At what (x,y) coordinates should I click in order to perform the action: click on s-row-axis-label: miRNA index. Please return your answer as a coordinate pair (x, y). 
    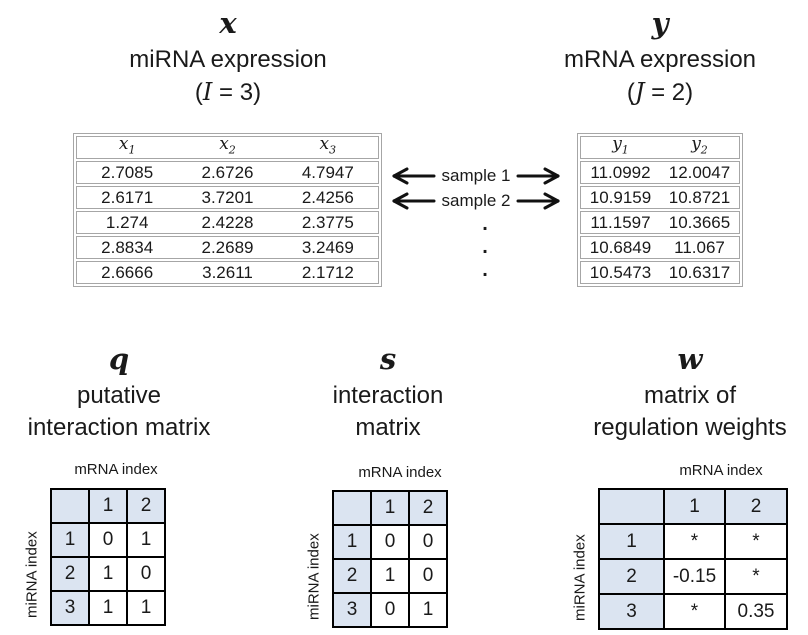
    Looking at the image, I should click on (314, 577).